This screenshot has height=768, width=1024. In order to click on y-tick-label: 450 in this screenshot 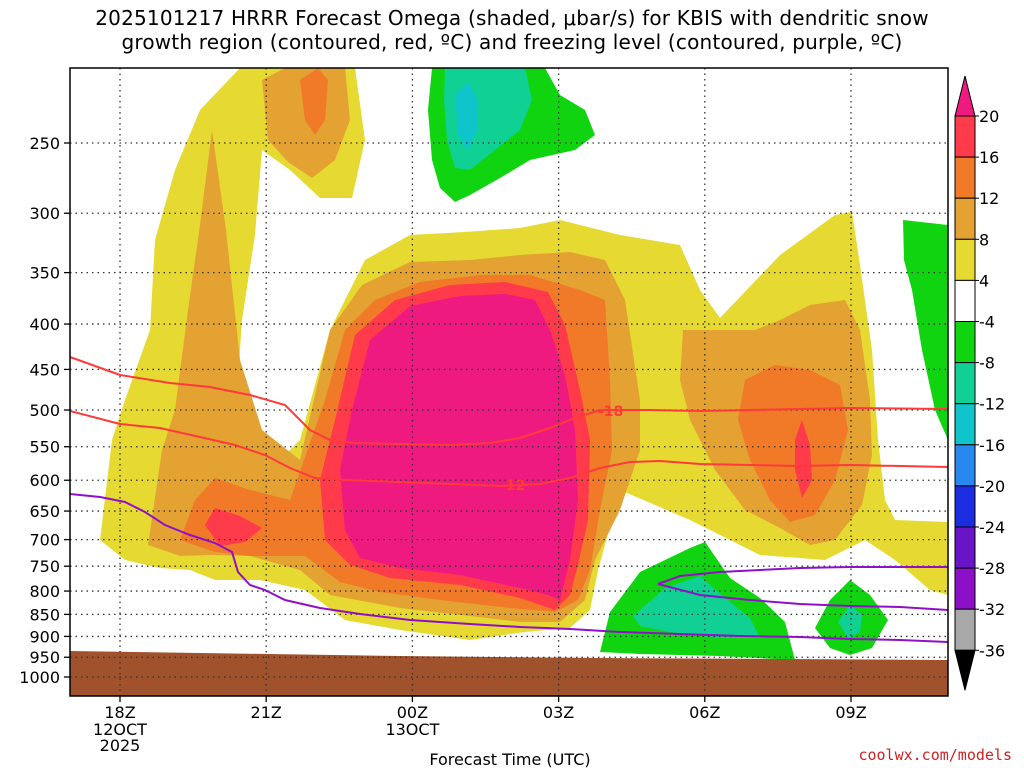, I will do `click(44, 369)`.